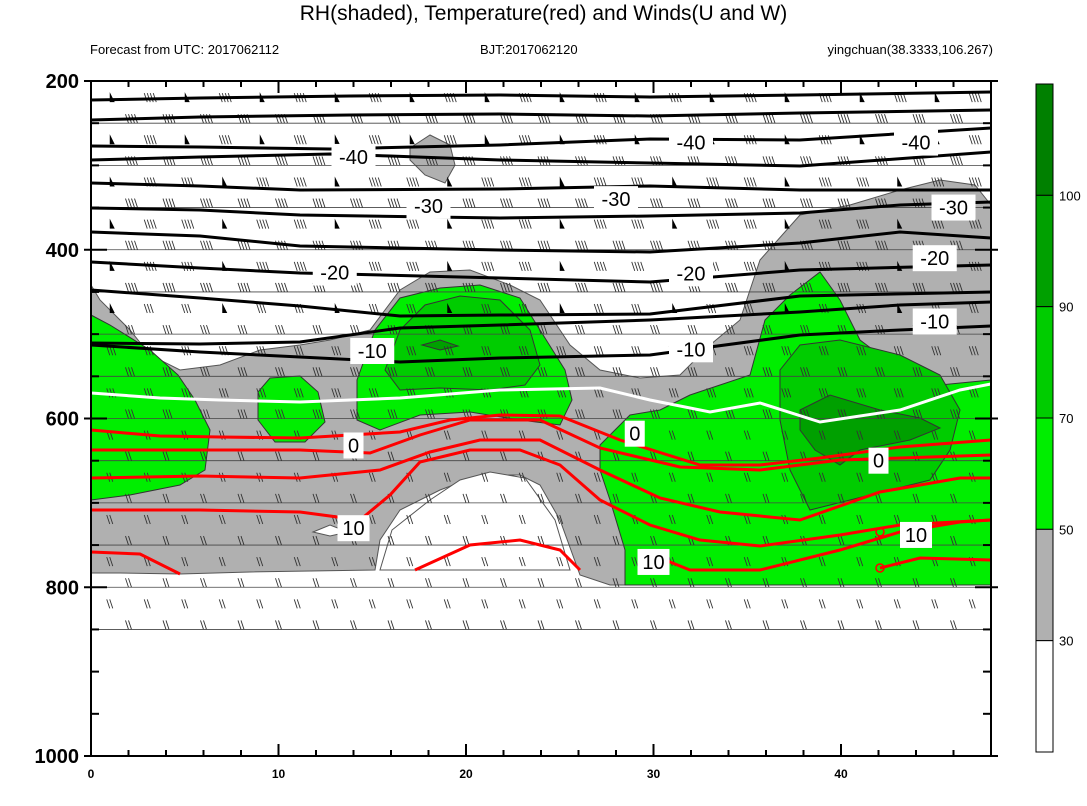  I want to click on contour-line, so click(541, 344).